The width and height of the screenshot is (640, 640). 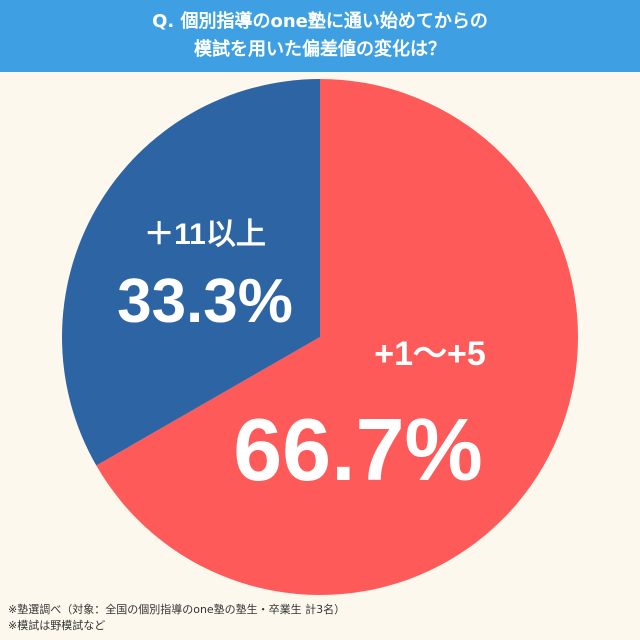 What do you see at coordinates (205, 301) in the screenshot?
I see `slice-value-plus11-and-above: 33.3%` at bounding box center [205, 301].